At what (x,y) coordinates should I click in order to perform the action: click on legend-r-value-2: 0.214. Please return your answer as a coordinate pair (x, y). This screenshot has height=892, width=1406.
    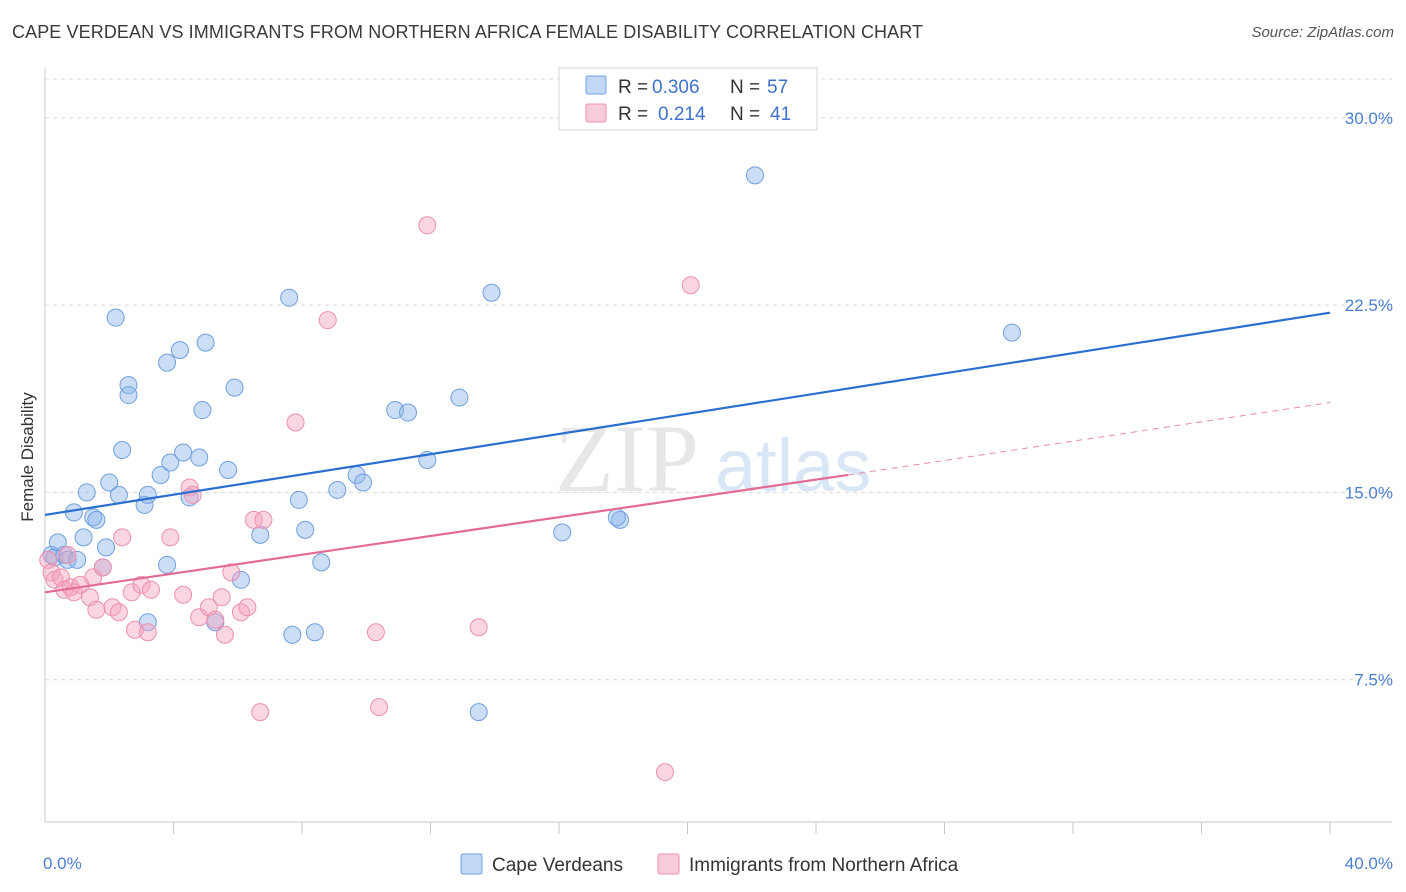
    Looking at the image, I should click on (682, 114).